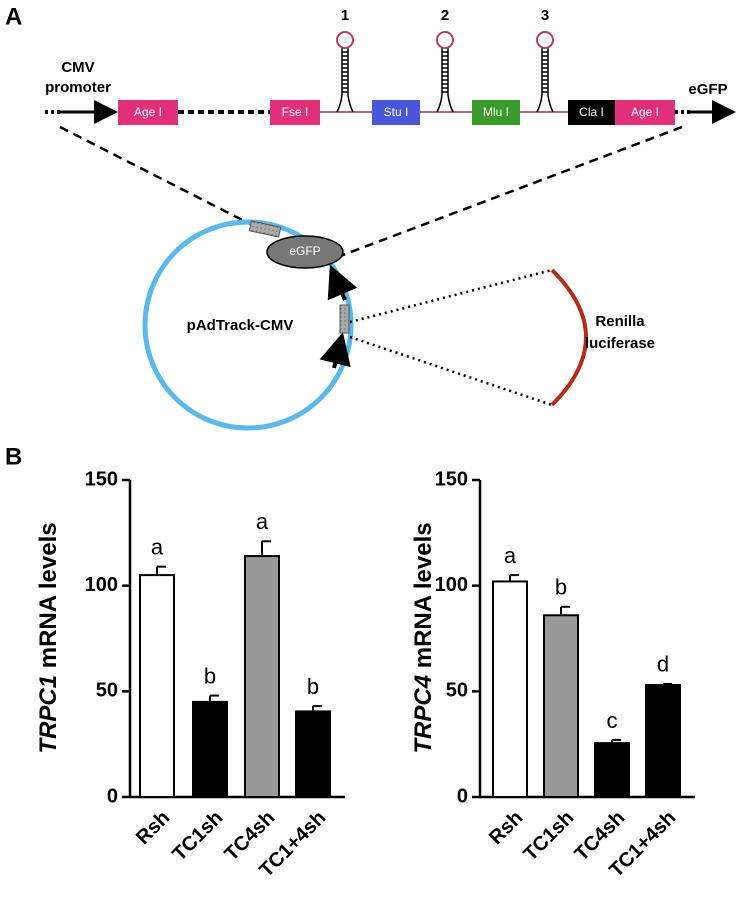 The image size is (747, 898). I want to click on gene-label: eGFP, so click(304, 251).